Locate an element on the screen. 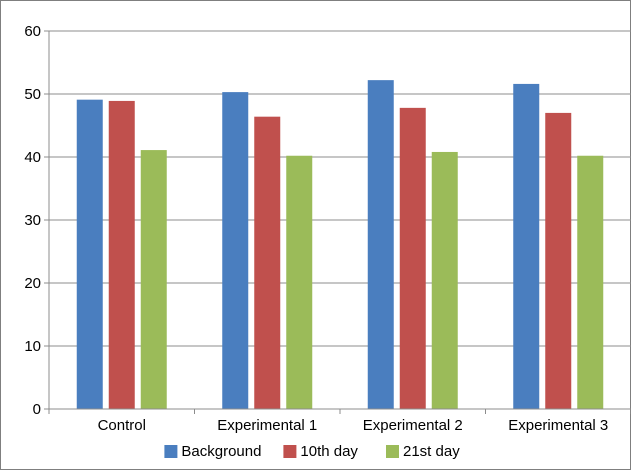 The image size is (631, 476). x-tick-label: Experimental 3 is located at coordinates (558, 425).